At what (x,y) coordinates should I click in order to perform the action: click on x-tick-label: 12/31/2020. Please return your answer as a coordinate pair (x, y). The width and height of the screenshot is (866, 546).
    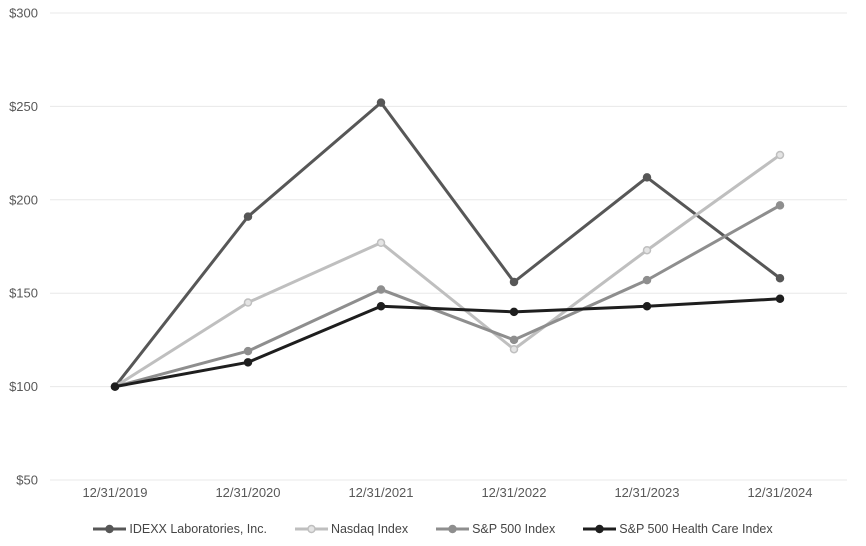
    Looking at the image, I should click on (247, 492).